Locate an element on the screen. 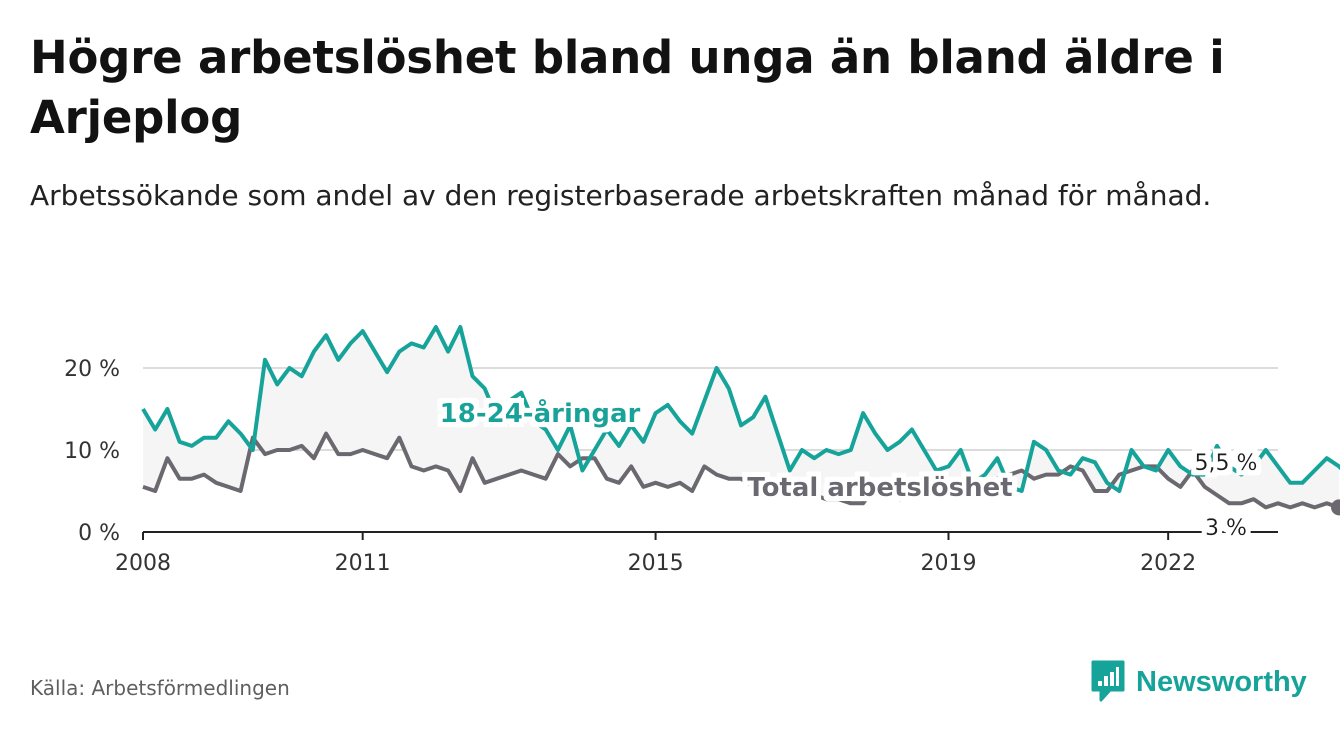  total-unemployment-line is located at coordinates (741, 470).